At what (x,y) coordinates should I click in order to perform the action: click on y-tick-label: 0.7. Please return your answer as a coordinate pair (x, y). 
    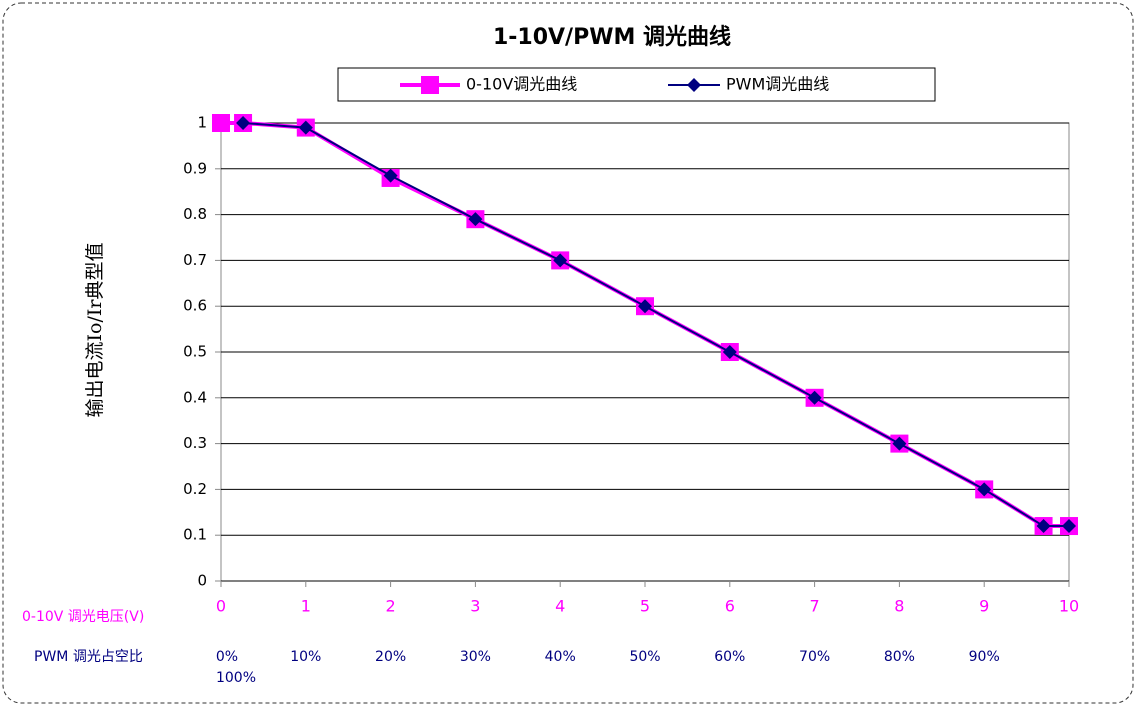
    Looking at the image, I should click on (195, 260).